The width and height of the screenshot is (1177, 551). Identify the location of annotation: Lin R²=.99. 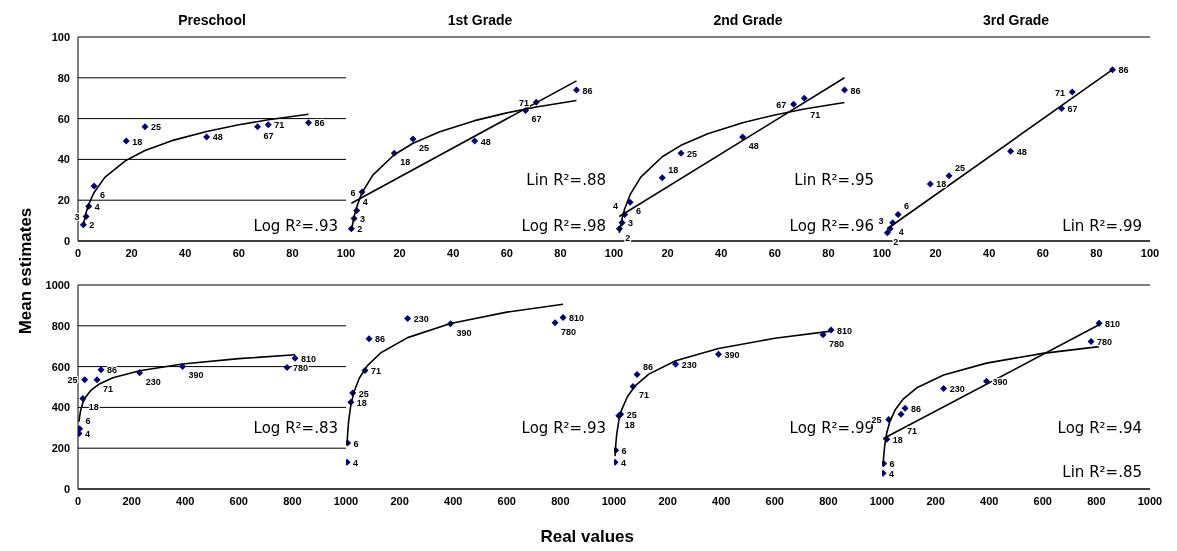
(1102, 226).